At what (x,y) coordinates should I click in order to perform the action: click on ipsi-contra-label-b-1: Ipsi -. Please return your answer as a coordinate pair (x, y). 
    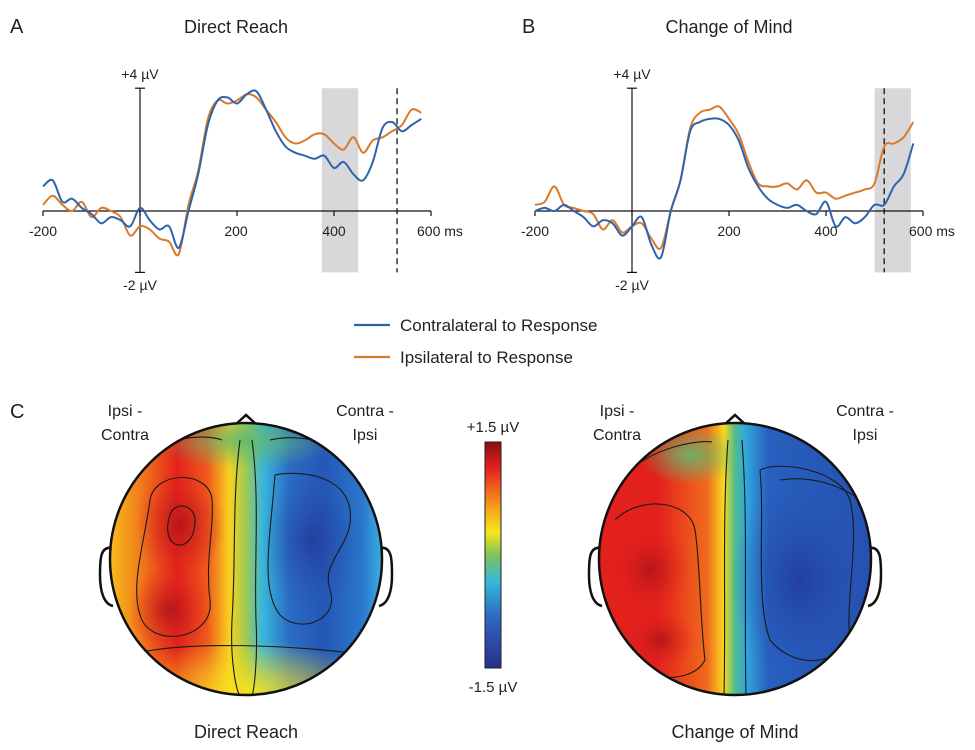
    Looking at the image, I should click on (617, 411).